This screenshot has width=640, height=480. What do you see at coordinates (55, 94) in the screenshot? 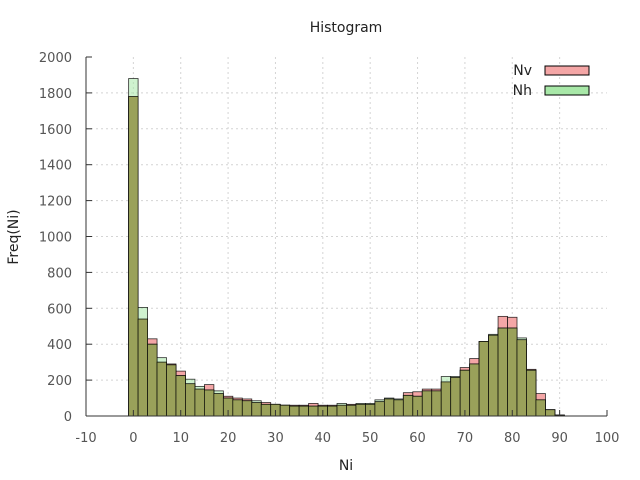
I see `y-tick-label: 1800` at bounding box center [55, 94].